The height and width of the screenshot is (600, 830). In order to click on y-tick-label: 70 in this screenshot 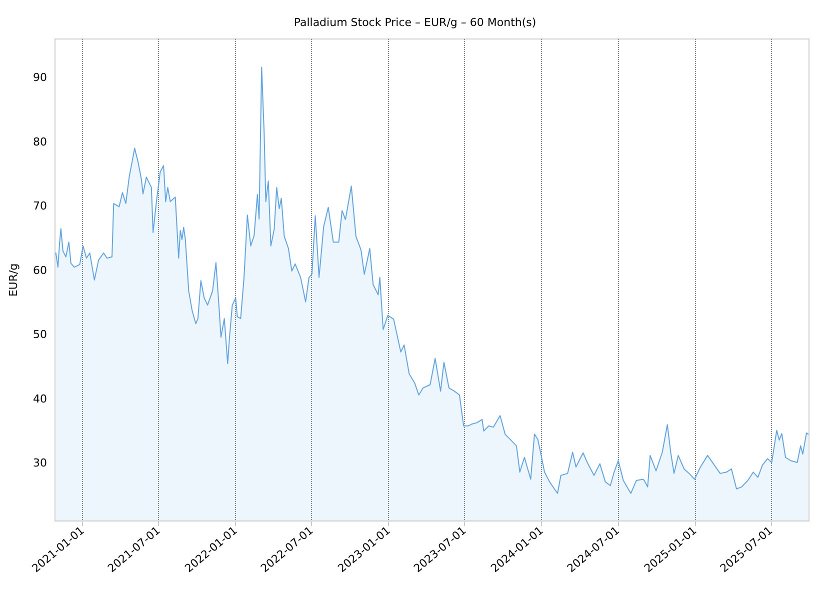, I will do `click(40, 206)`.